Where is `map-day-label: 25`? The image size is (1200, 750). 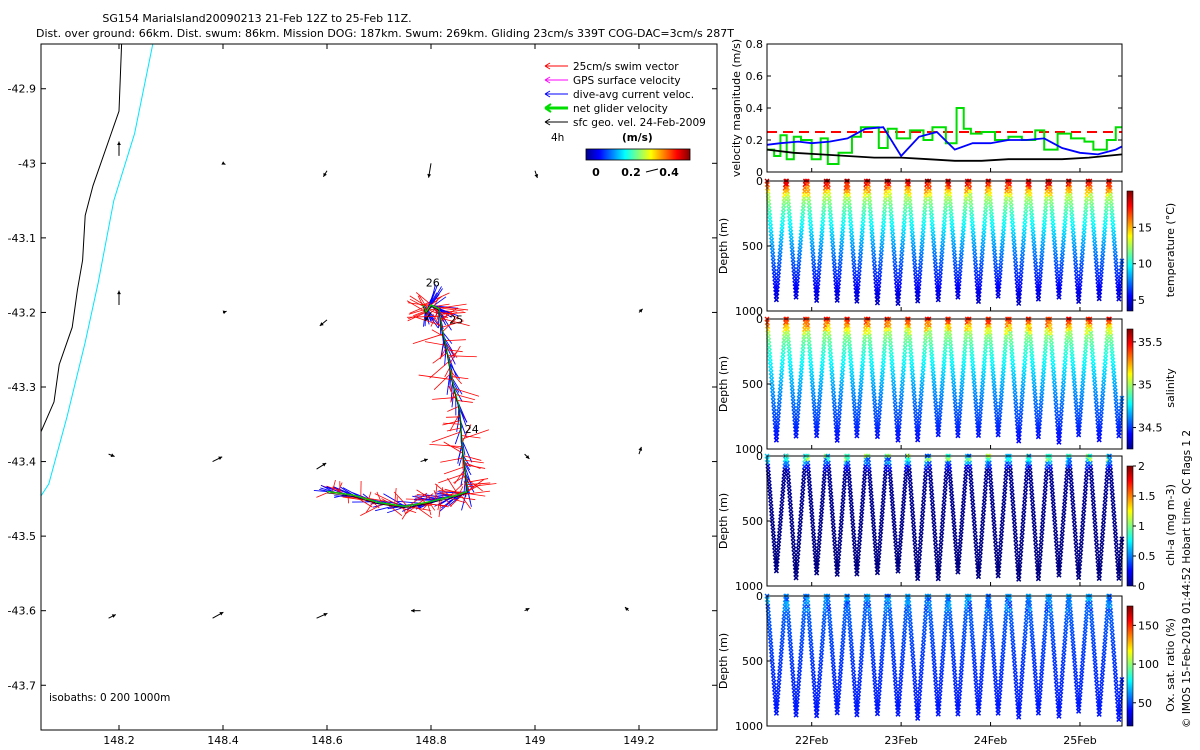
map-day-label: 25 is located at coordinates (456, 320).